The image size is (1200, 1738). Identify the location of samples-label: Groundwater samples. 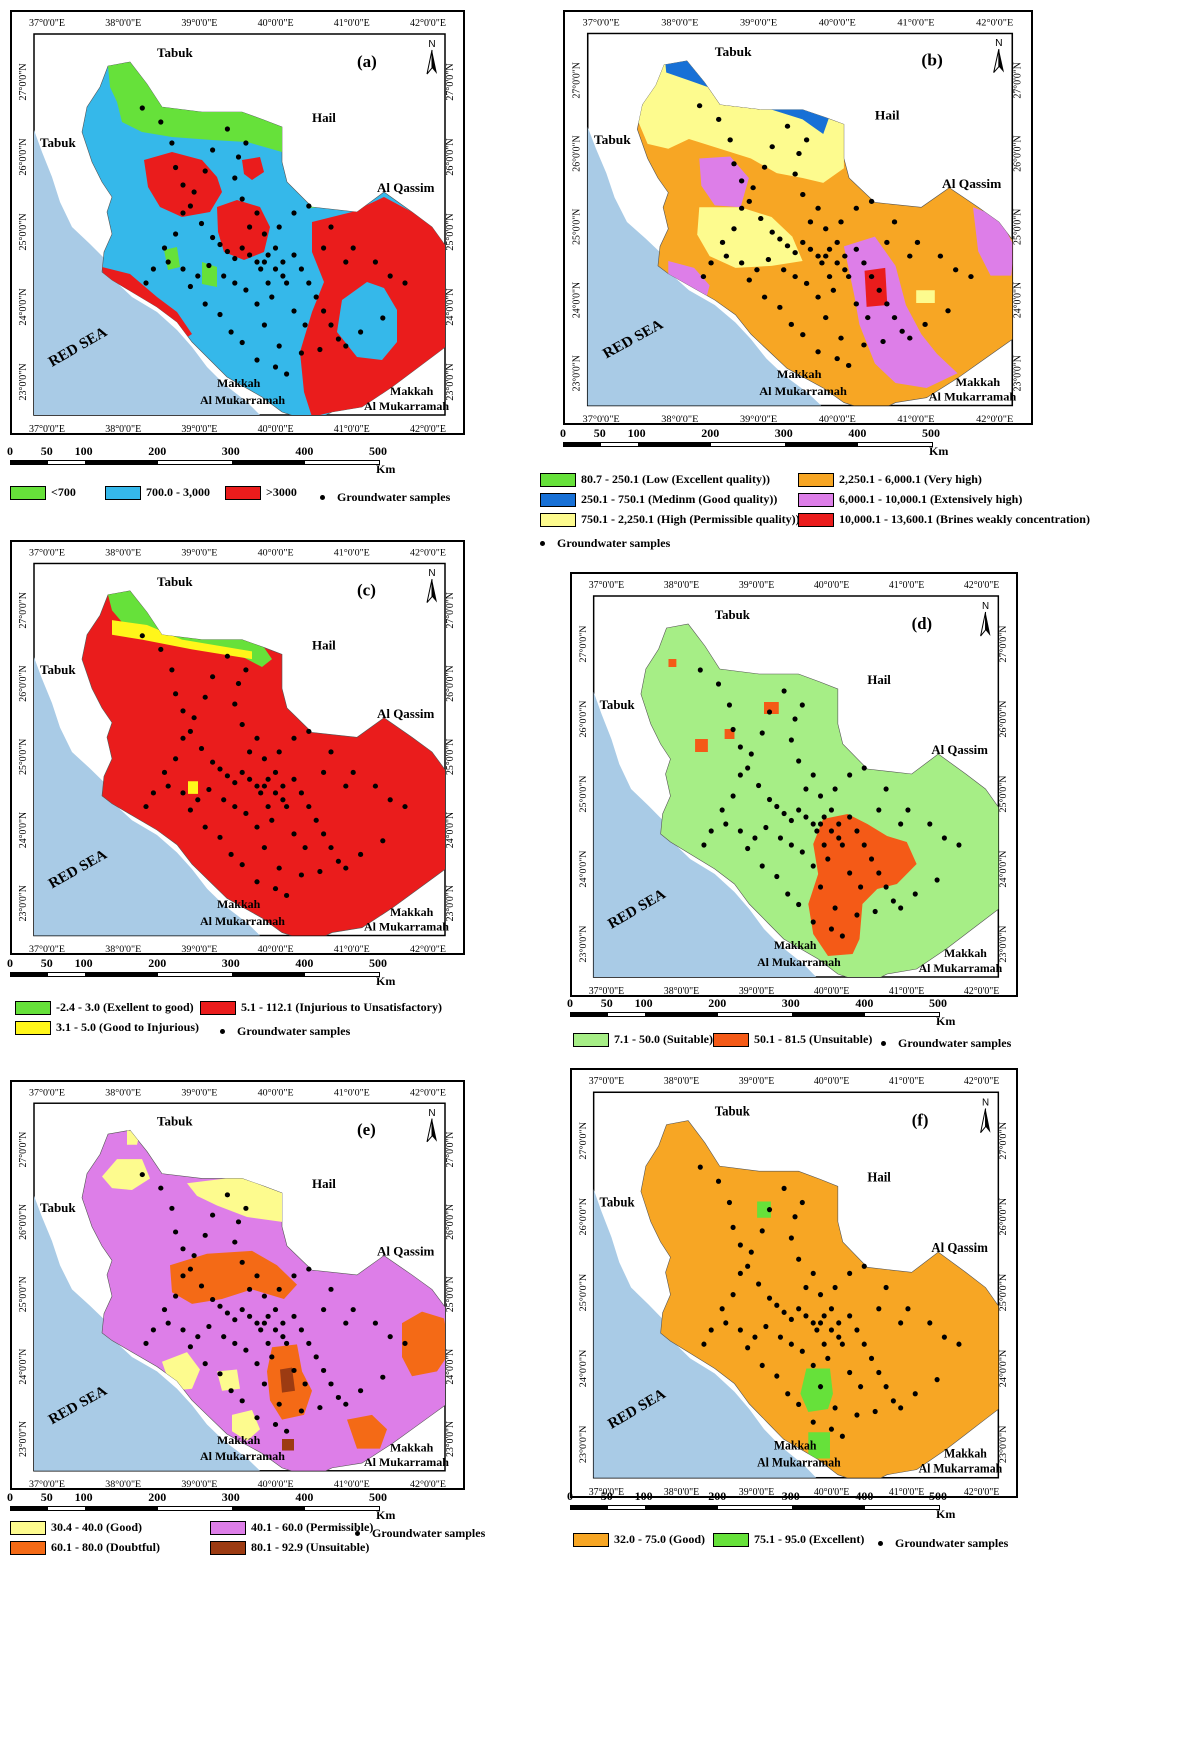
(952, 1543).